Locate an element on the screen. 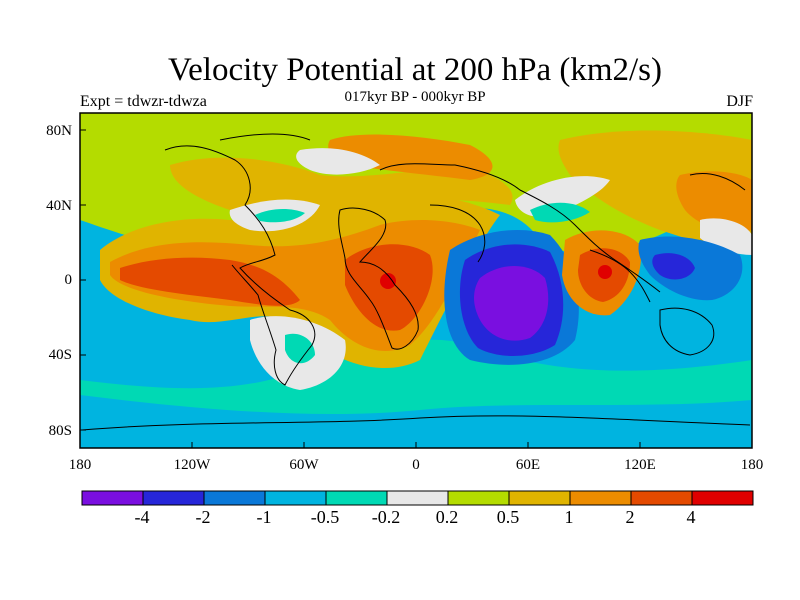  colorbar-label: -2 is located at coordinates (203, 517).